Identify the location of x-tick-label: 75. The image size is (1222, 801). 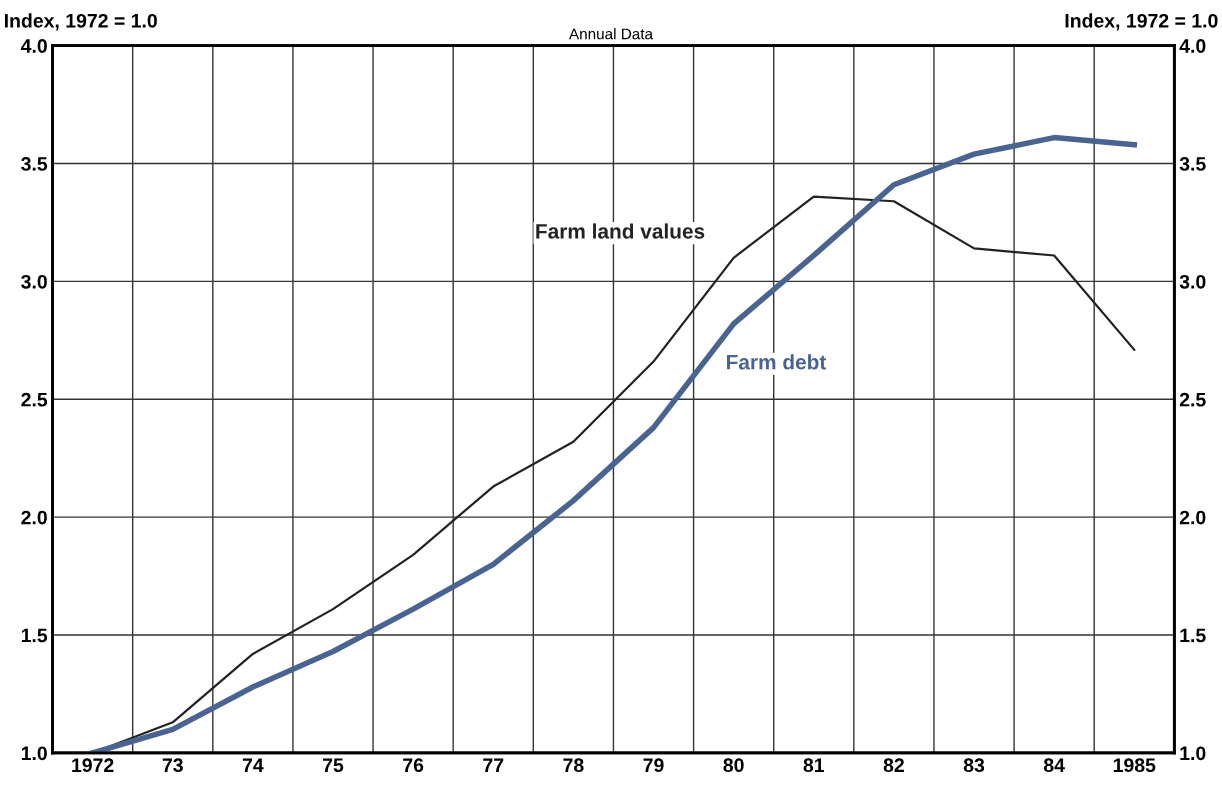
(333, 765).